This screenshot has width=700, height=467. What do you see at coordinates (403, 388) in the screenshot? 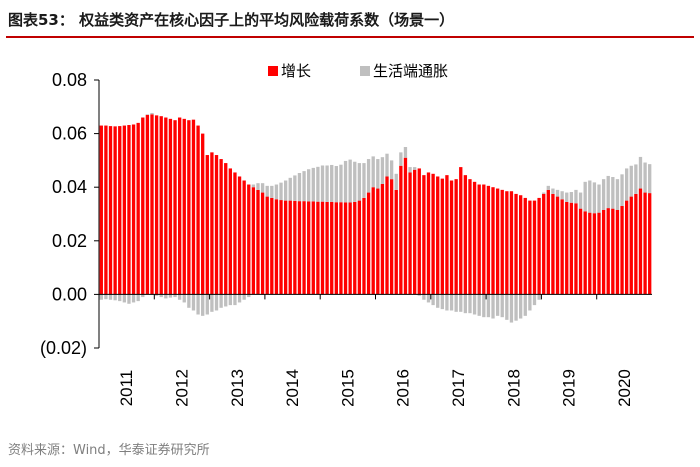
I see `x-tick-label: 2016` at bounding box center [403, 388].